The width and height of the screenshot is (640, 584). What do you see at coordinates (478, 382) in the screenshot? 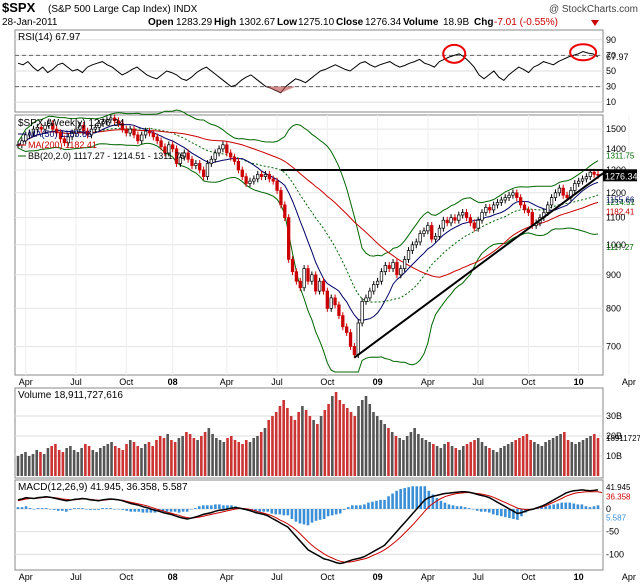
I see `x-tick-label: Jul` at bounding box center [478, 382].